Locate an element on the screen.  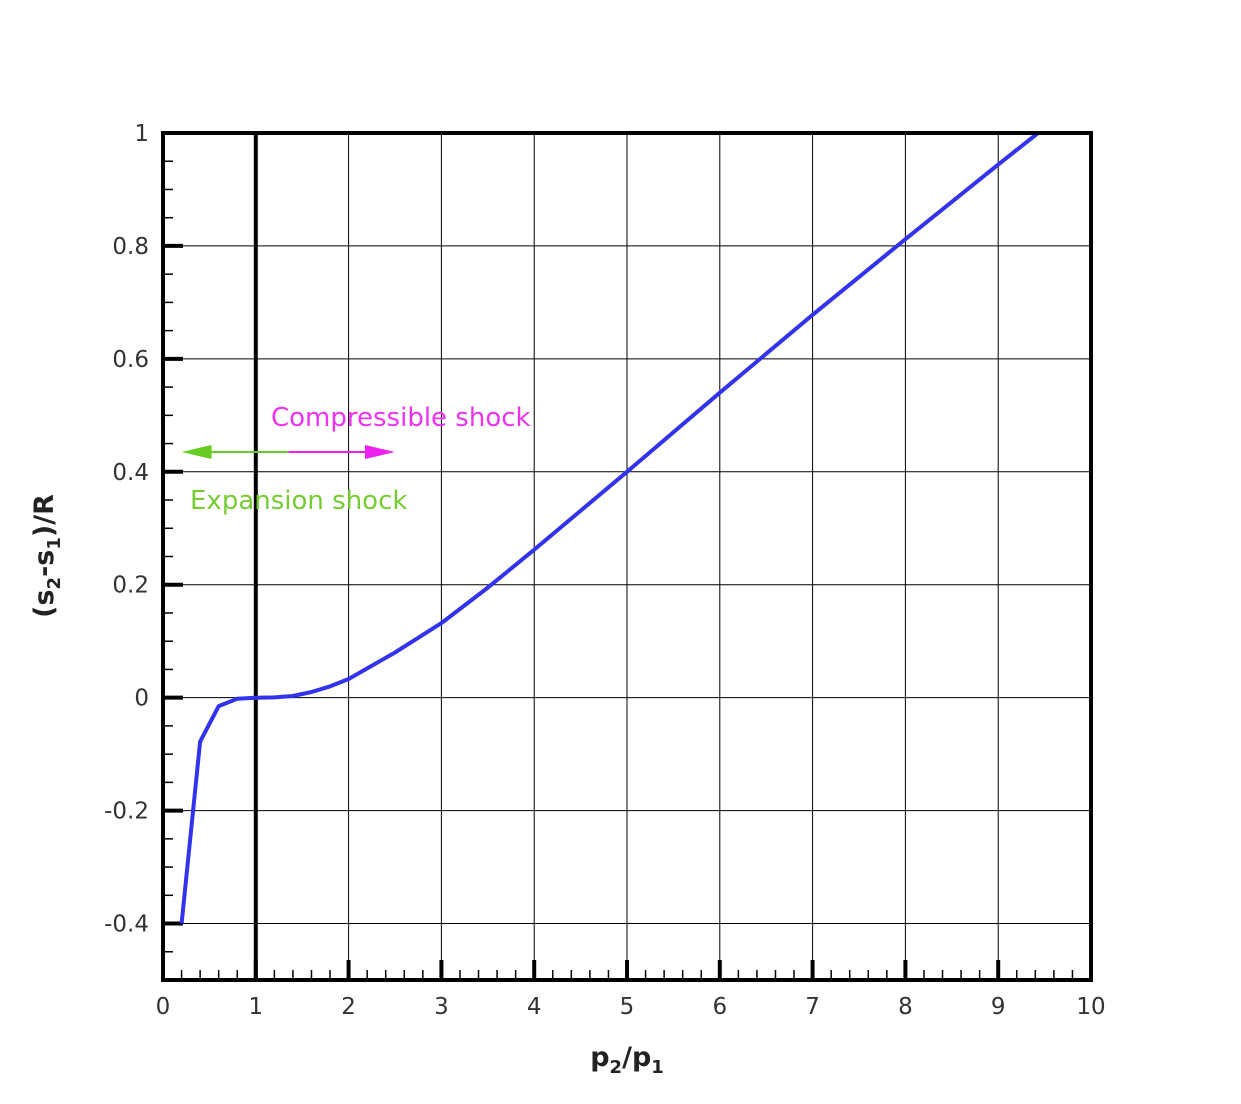
x-tick-label: 5 is located at coordinates (627, 1007).